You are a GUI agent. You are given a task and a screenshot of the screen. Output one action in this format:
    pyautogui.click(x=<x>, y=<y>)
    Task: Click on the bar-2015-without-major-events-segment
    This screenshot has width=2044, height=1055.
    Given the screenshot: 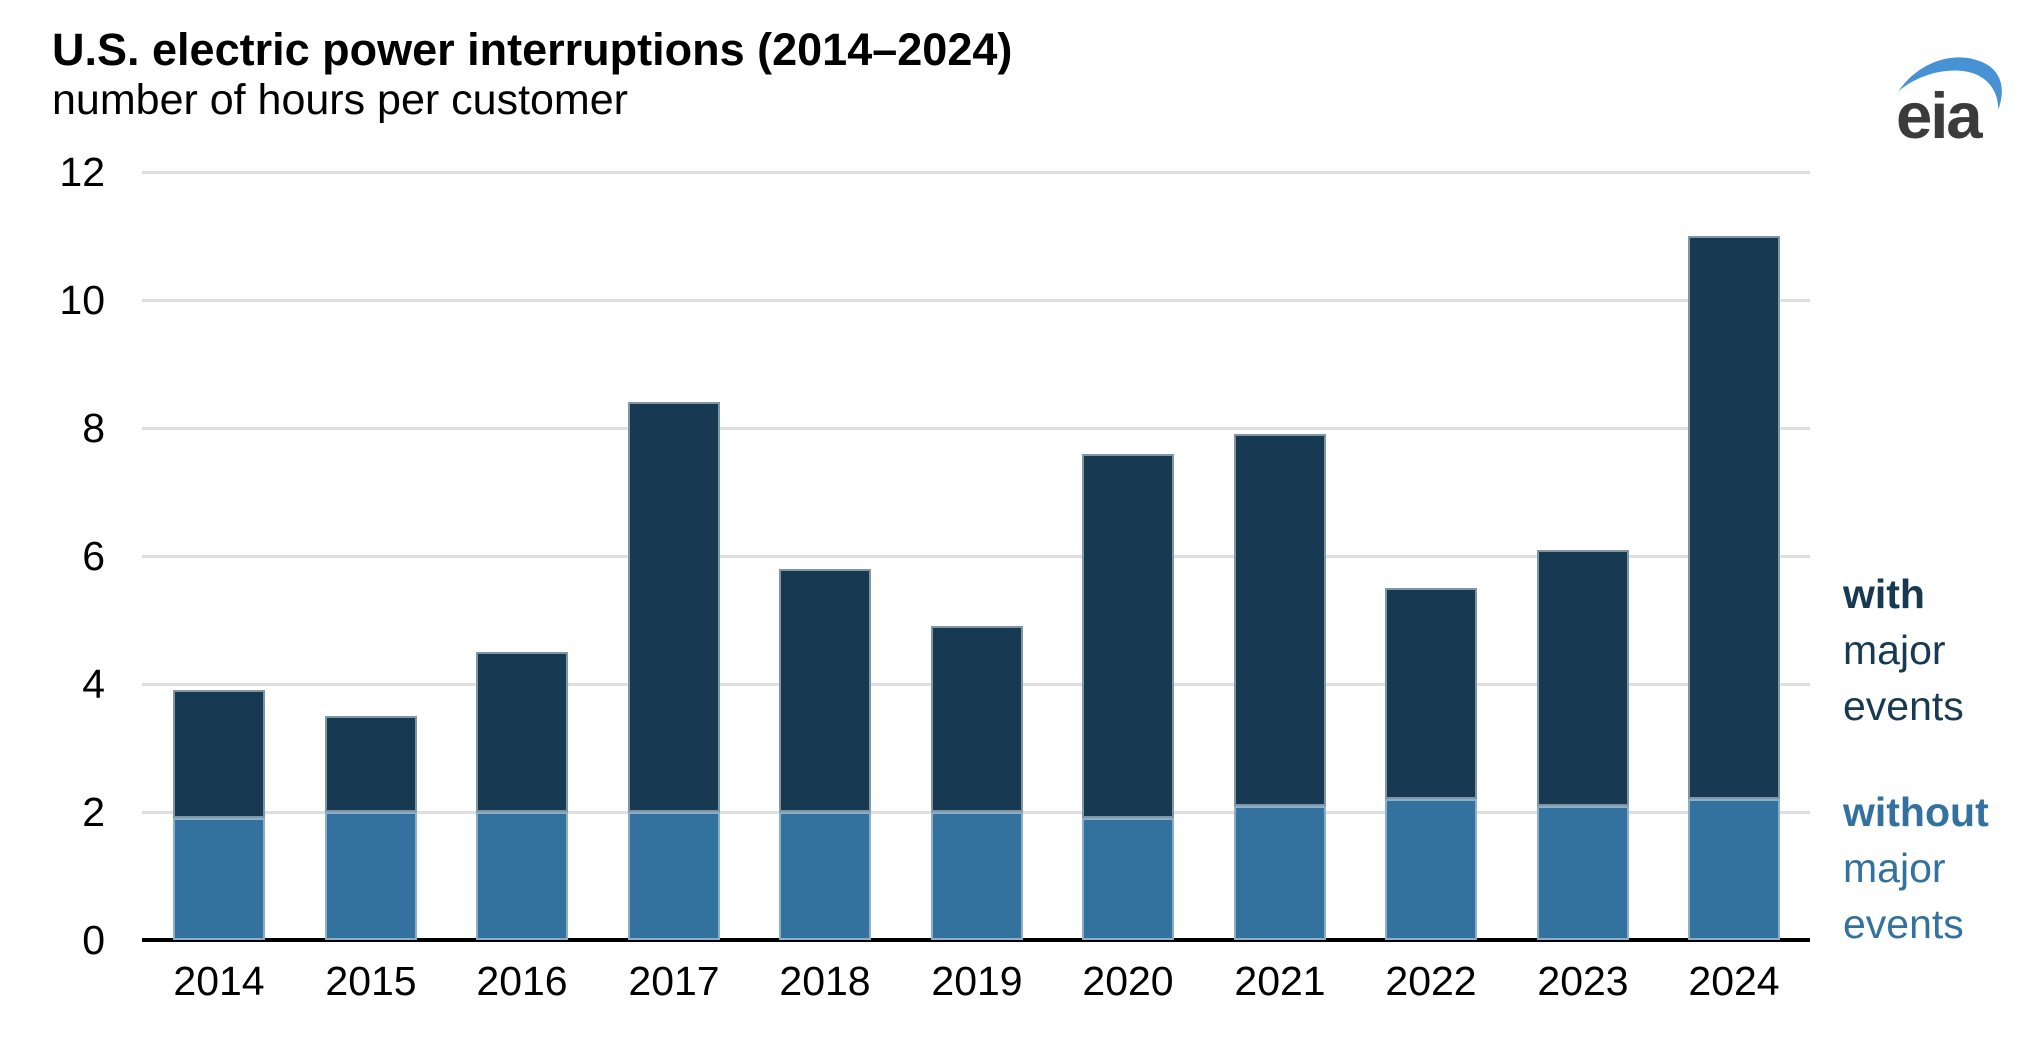 What is the action you would take?
    pyautogui.click(x=371, y=876)
    